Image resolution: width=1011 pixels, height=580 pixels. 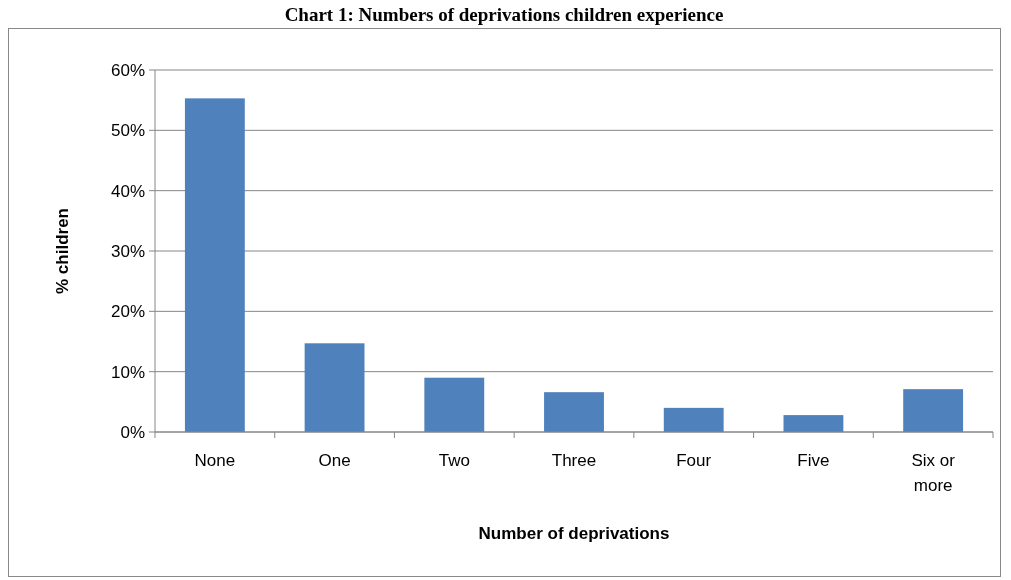 I want to click on y-tick-label: 0%, so click(x=132, y=432).